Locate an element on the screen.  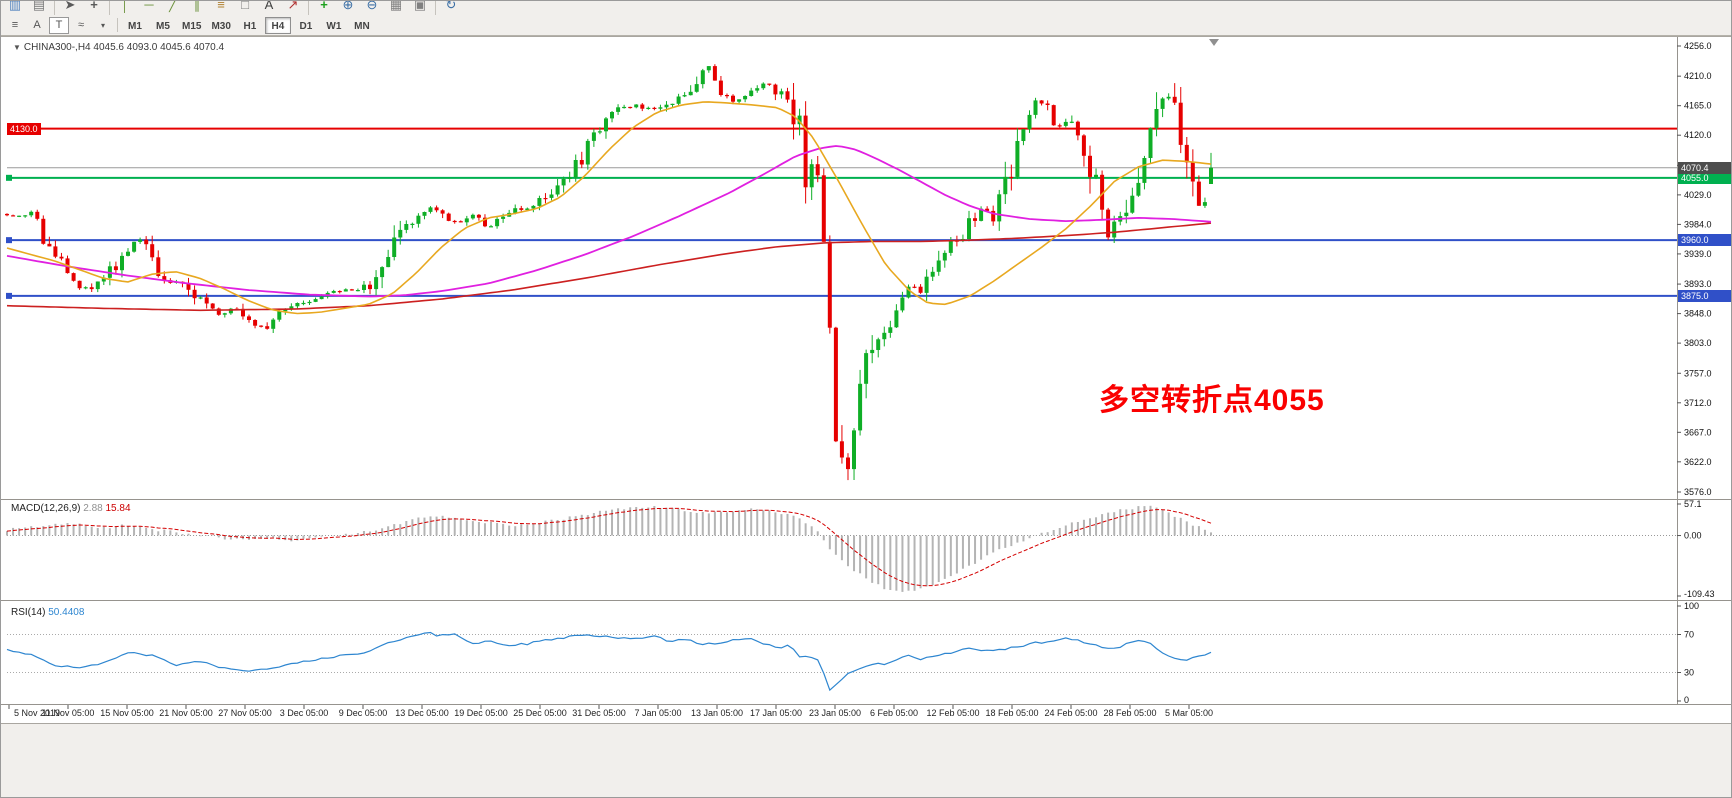
macd-tick-label: 57.1 is located at coordinates (1693, 504).